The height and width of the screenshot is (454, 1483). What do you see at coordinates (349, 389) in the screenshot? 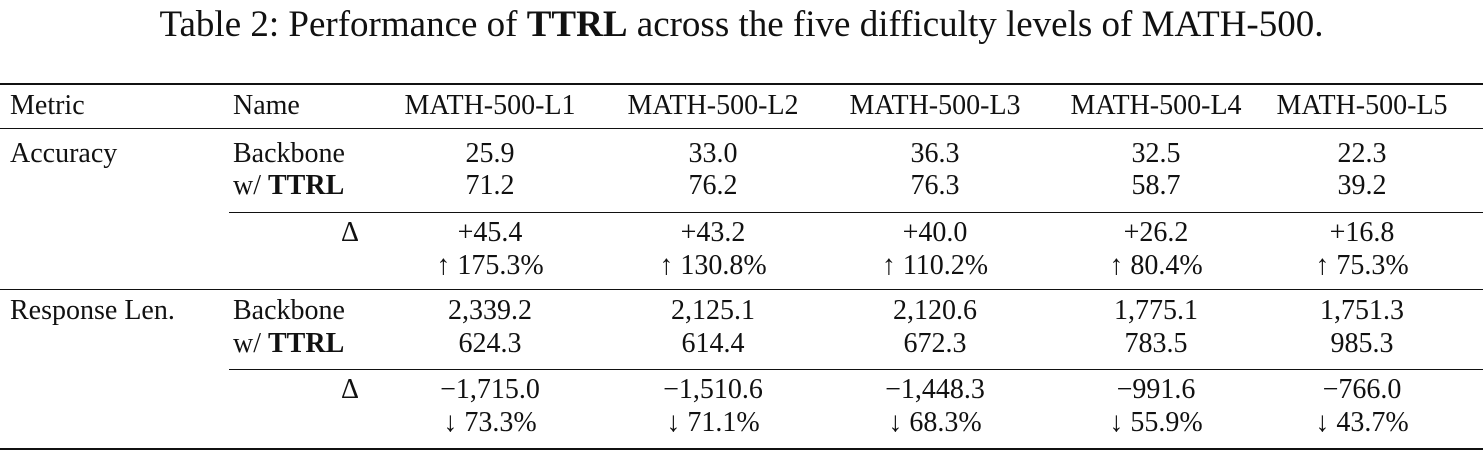
I see `length-delta-symbol: Δ` at bounding box center [349, 389].